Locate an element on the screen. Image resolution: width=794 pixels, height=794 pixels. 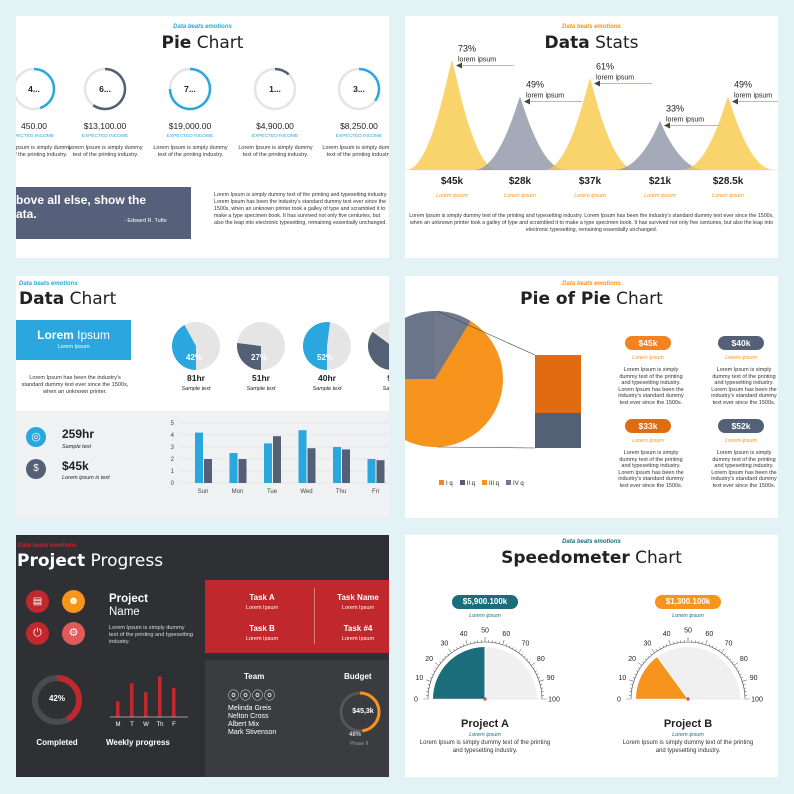
team-panel is located at coordinates (297, 718).